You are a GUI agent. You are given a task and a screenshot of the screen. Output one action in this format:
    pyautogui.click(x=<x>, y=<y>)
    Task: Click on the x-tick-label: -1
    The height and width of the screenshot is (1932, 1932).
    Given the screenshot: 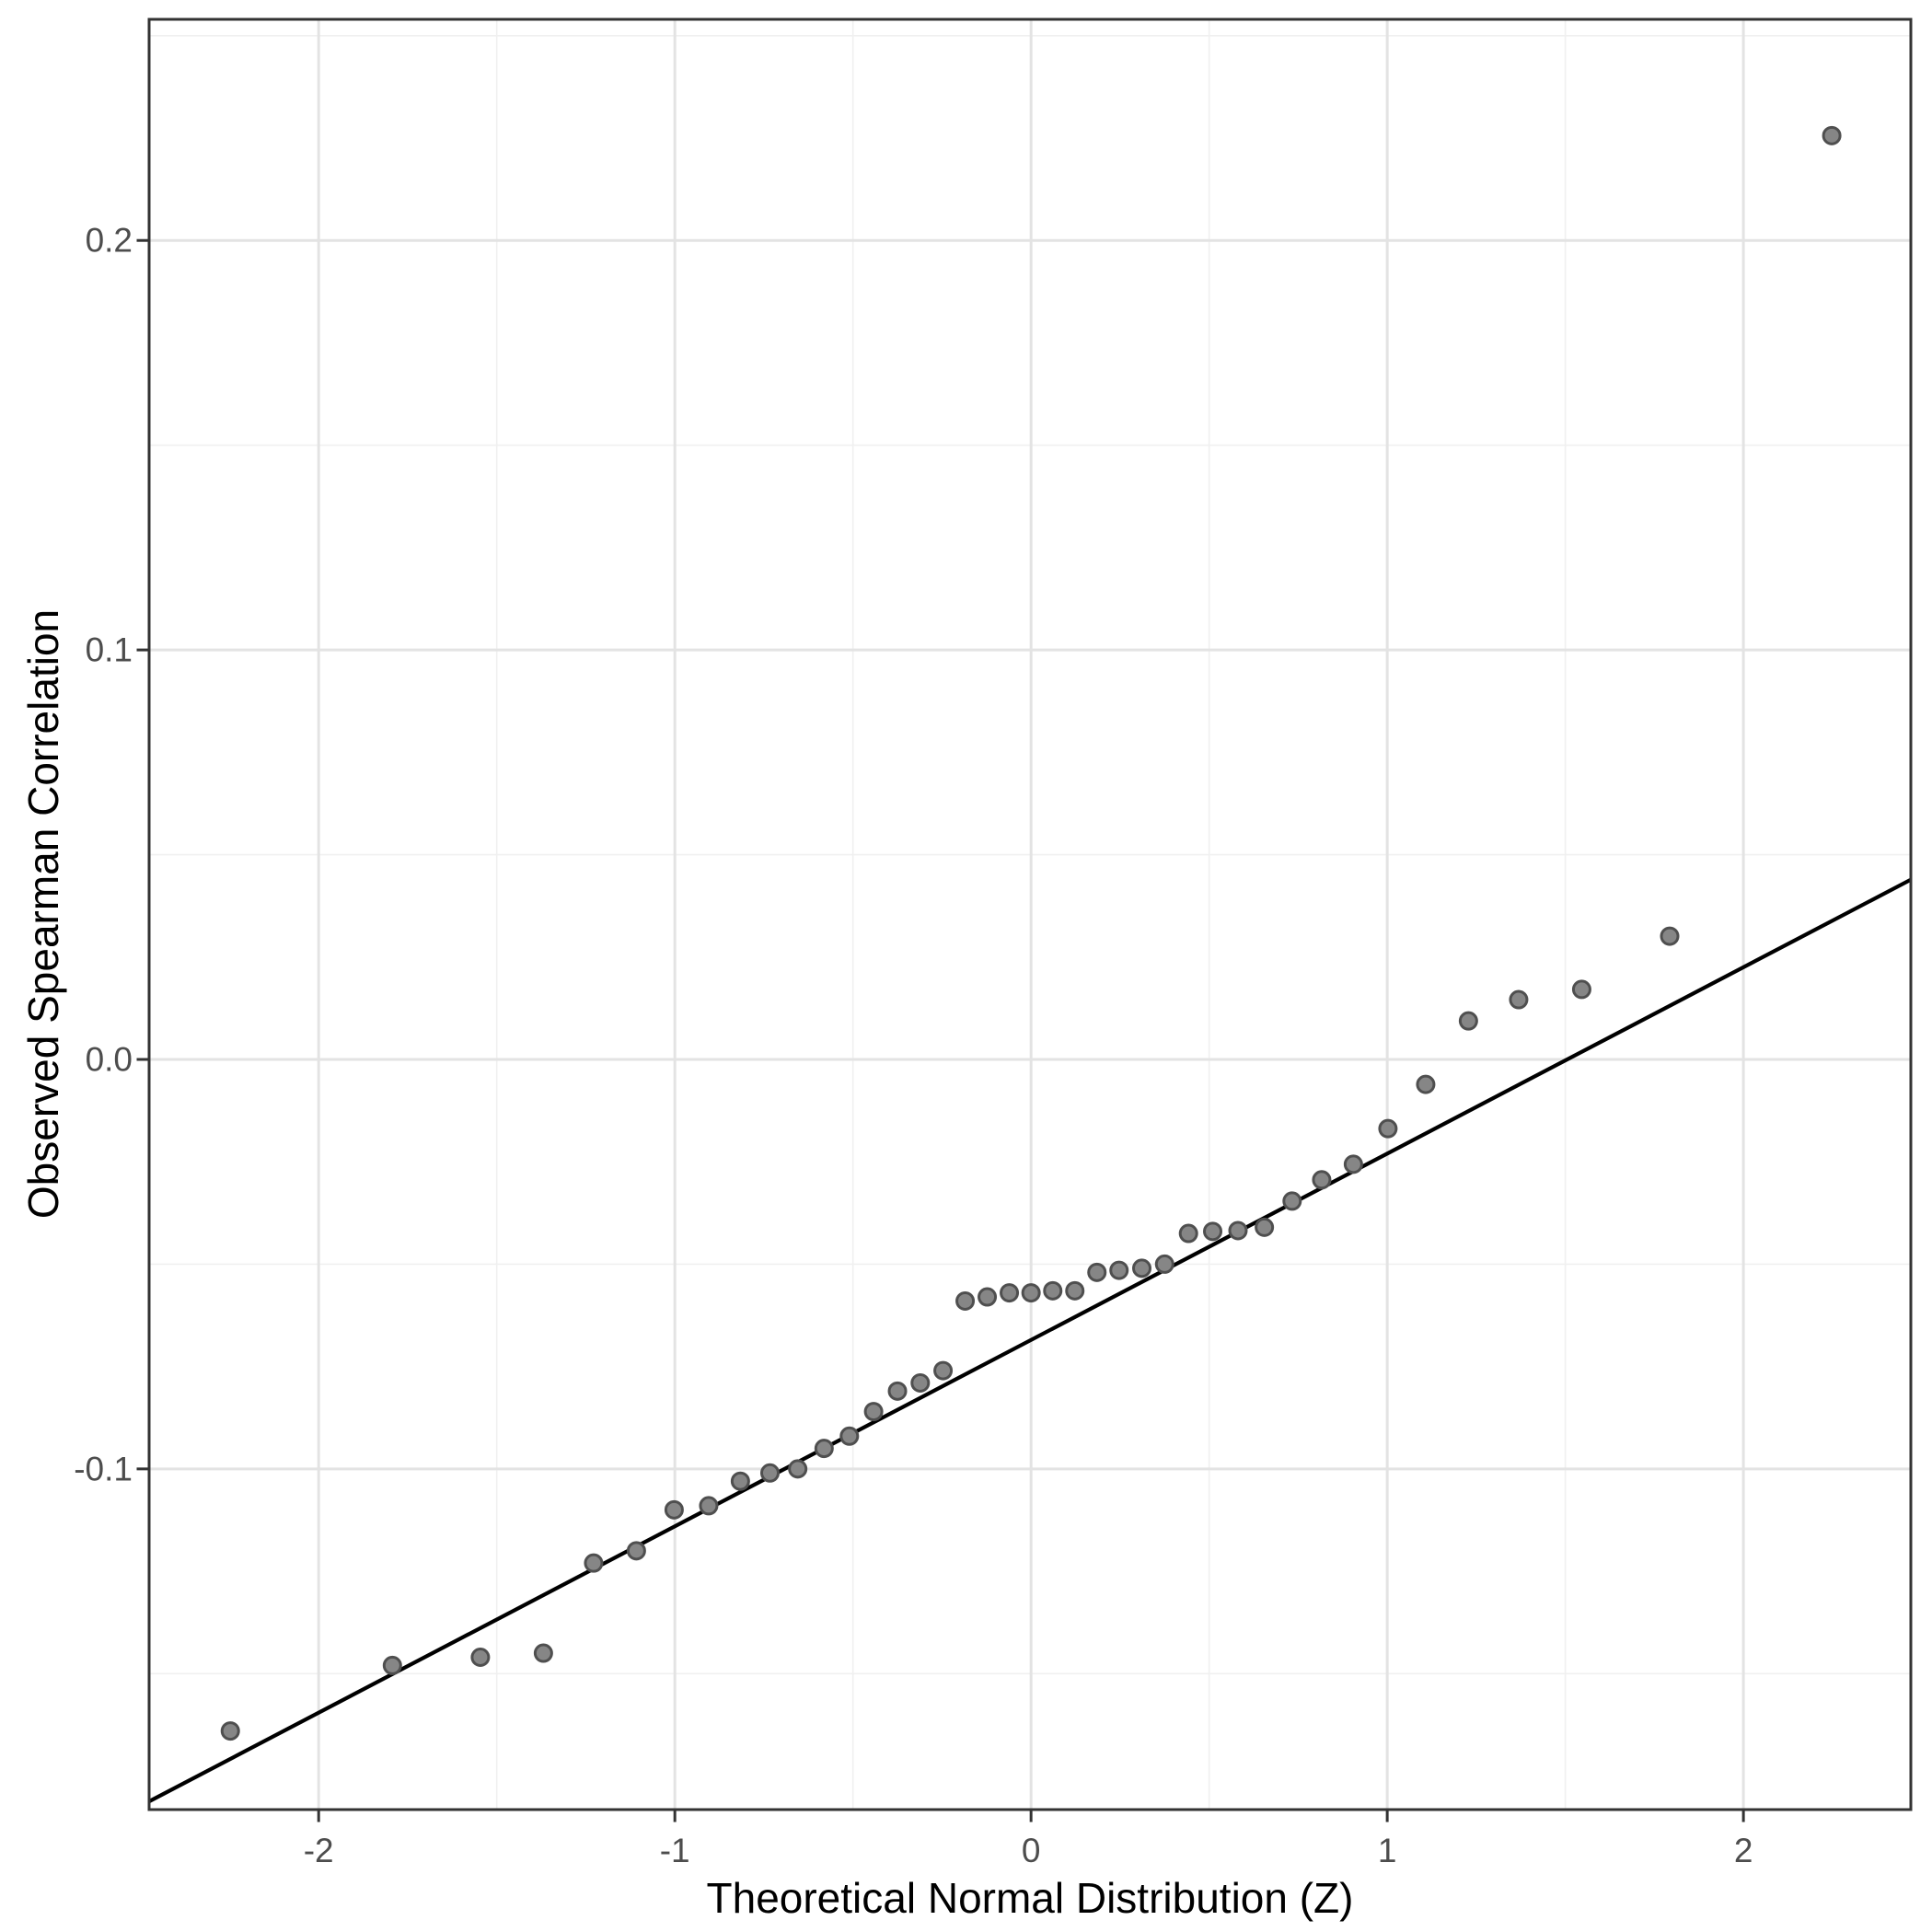 What is the action you would take?
    pyautogui.click(x=674, y=1851)
    